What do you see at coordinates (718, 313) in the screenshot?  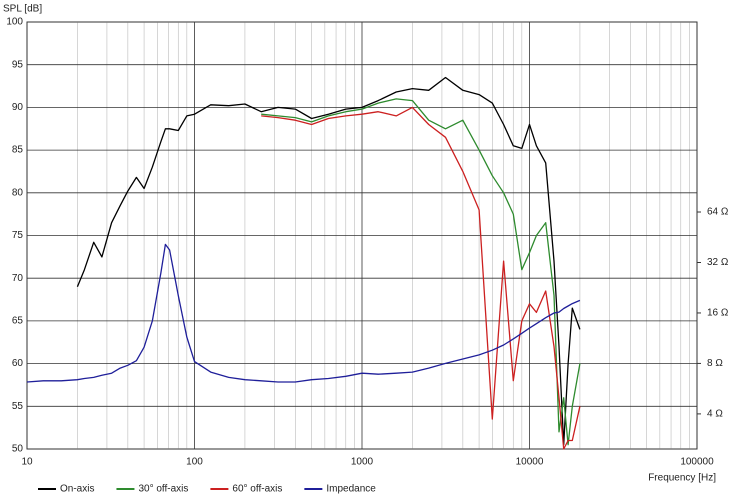 I see `y2-tick-label: 16 Ω` at bounding box center [718, 313].